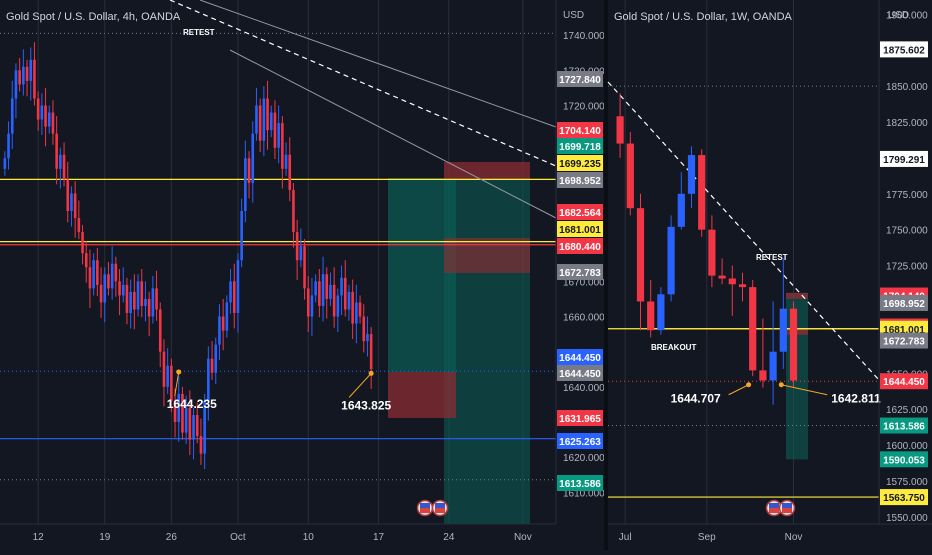  I want to click on left-trendline-lower, so click(393, 134).